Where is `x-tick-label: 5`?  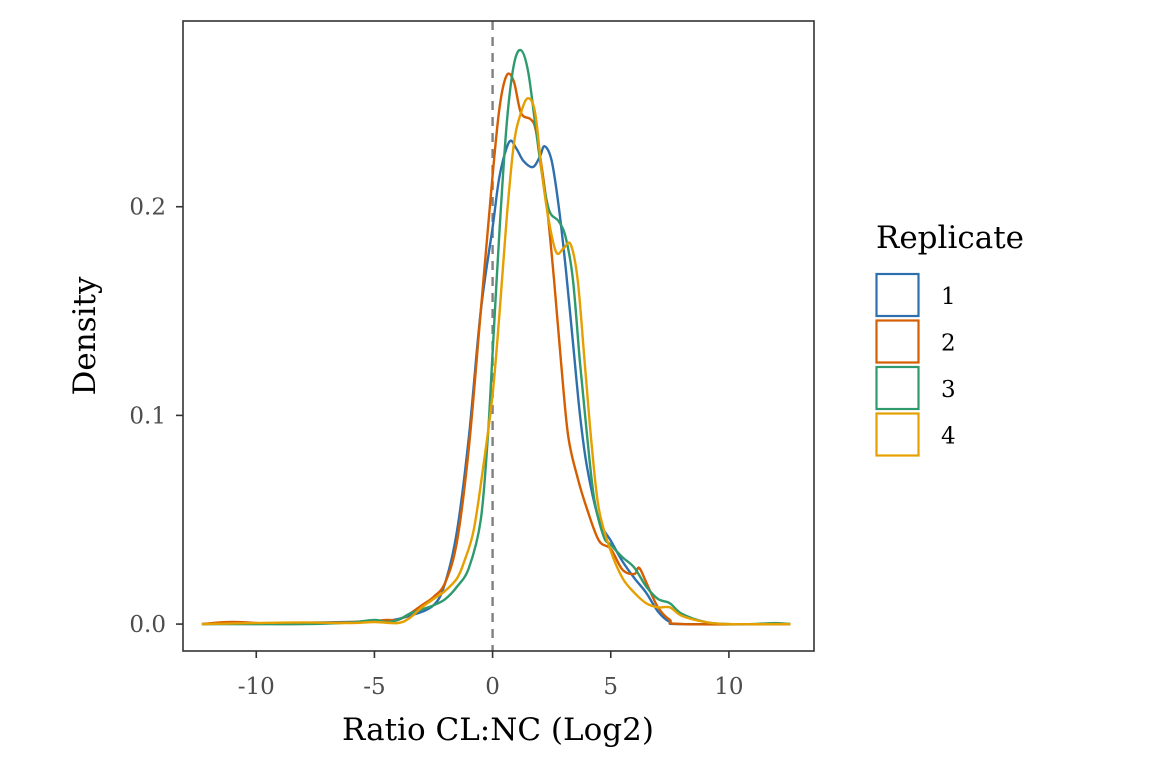
x-tick-label: 5 is located at coordinates (610, 687).